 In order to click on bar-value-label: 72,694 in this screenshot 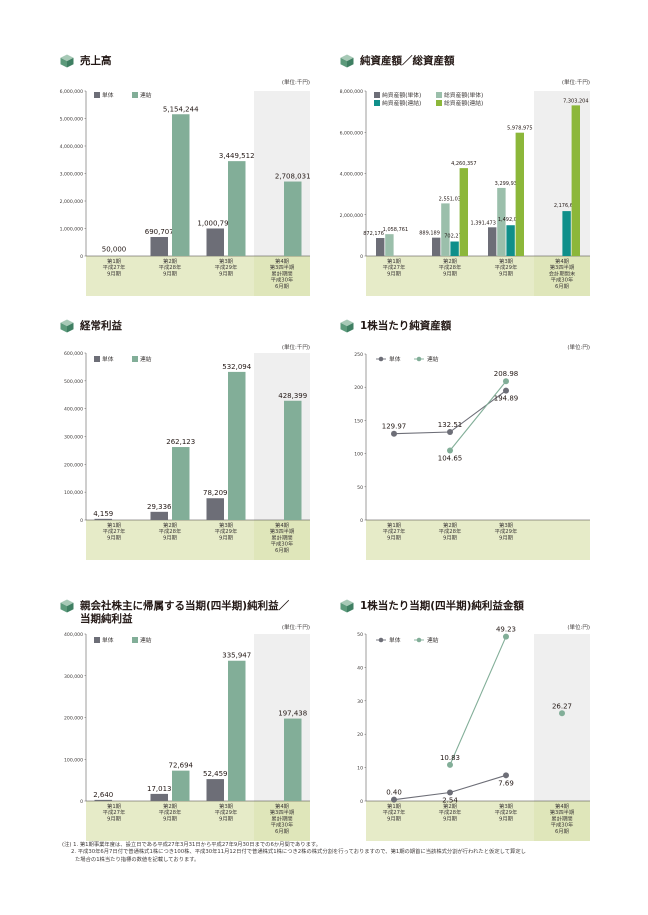, I will do `click(181, 766)`.